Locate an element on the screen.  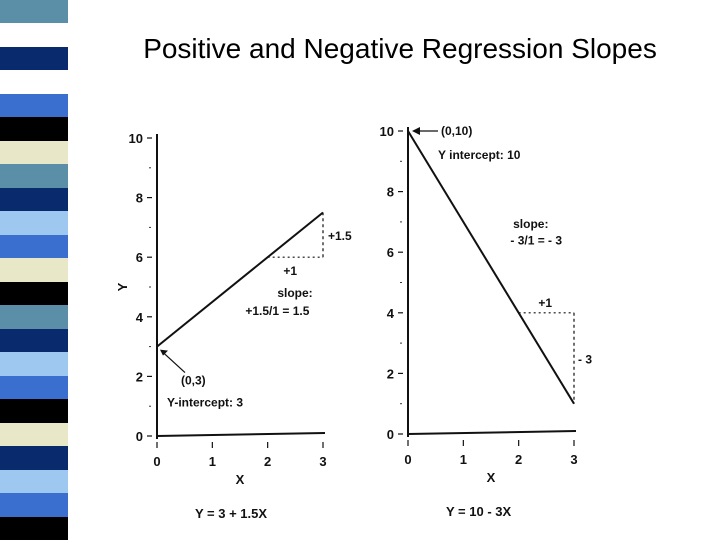
intercept-label: Y-intercept: 3 is located at coordinates (205, 403).